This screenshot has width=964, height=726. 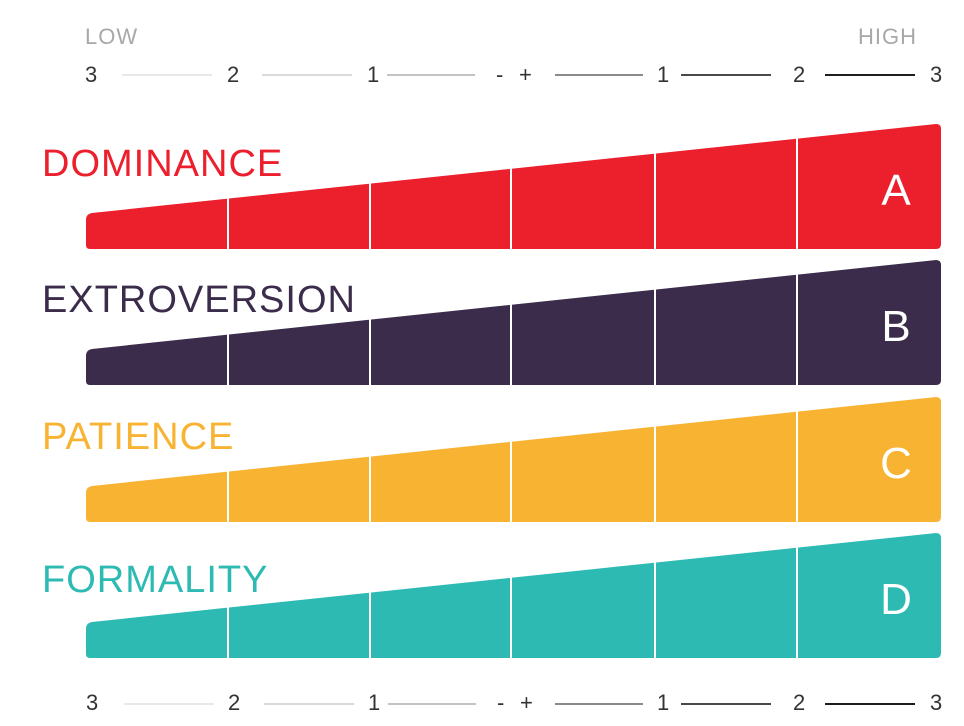 I want to click on trait-label-patience: PATIENCE, so click(x=138, y=437).